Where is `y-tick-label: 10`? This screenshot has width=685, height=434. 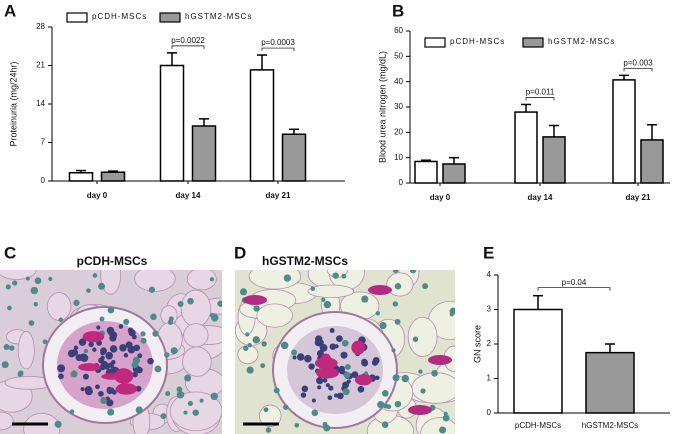
y-tick-label: 10 is located at coordinates (398, 157).